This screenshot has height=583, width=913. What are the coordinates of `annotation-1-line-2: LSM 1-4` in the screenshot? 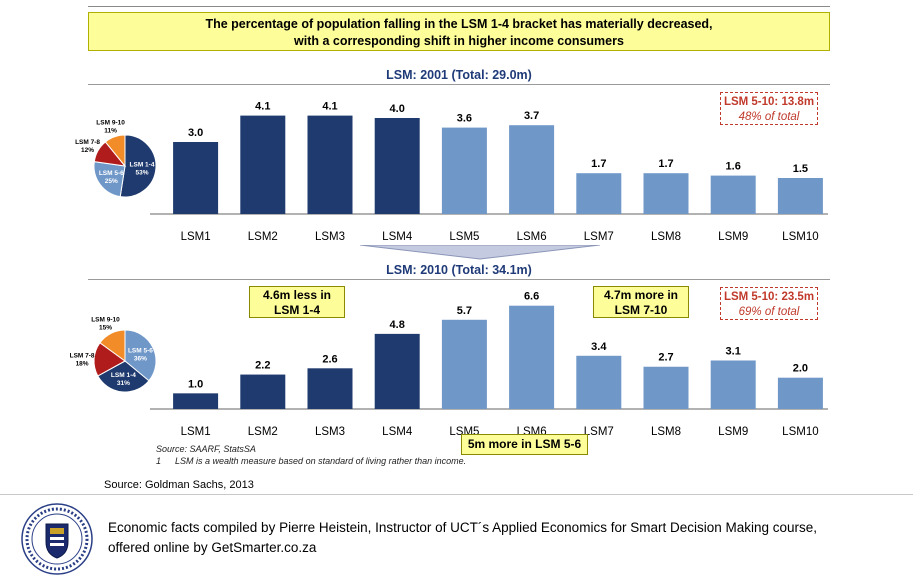 It's located at (296, 310).